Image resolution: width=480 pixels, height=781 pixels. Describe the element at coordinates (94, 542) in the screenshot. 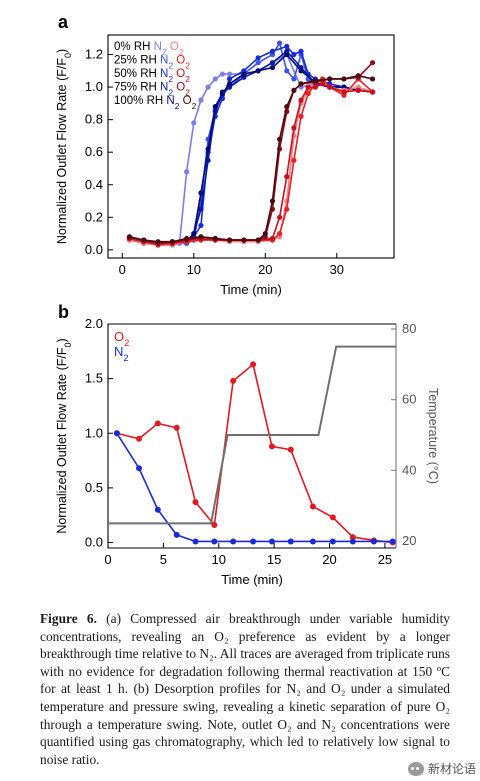

I see `b-ytick-label-0: 0.0` at that location.